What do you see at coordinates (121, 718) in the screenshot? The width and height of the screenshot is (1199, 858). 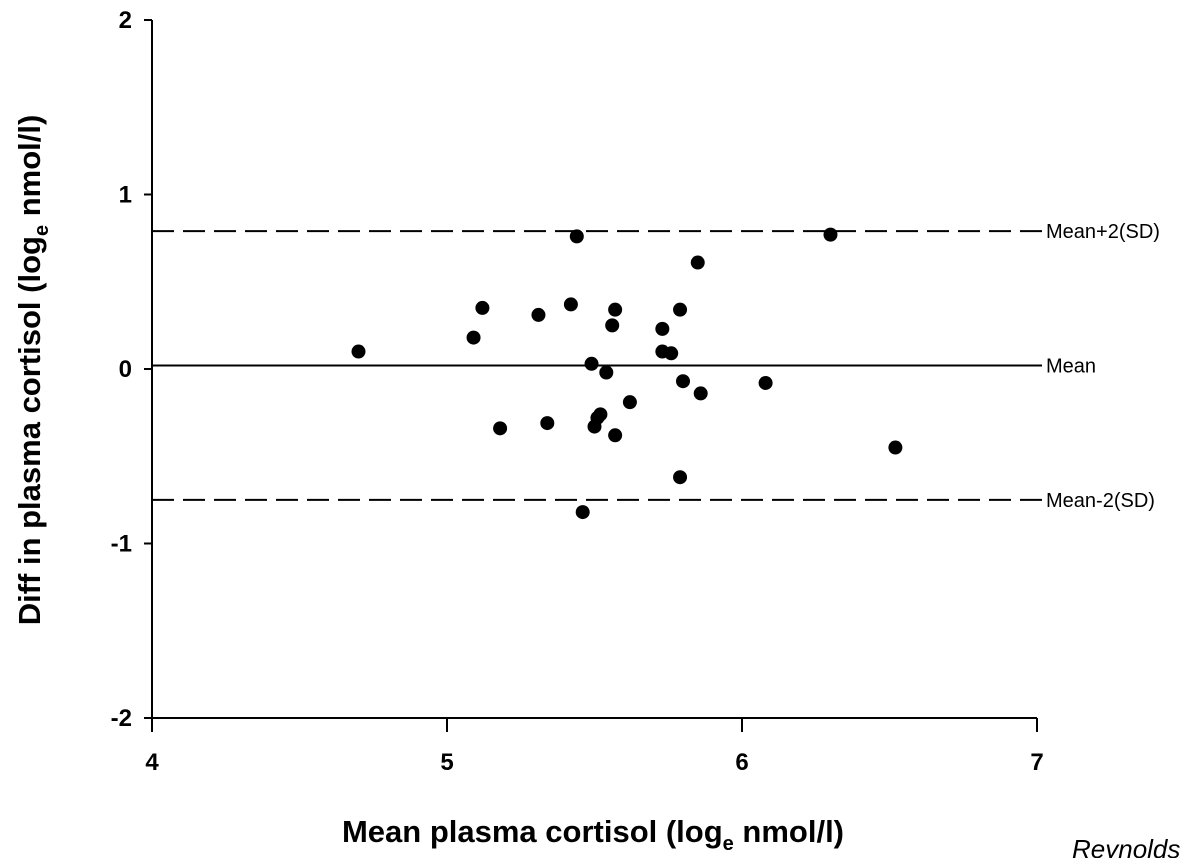 I see `y-tick-label: -2` at bounding box center [121, 718].